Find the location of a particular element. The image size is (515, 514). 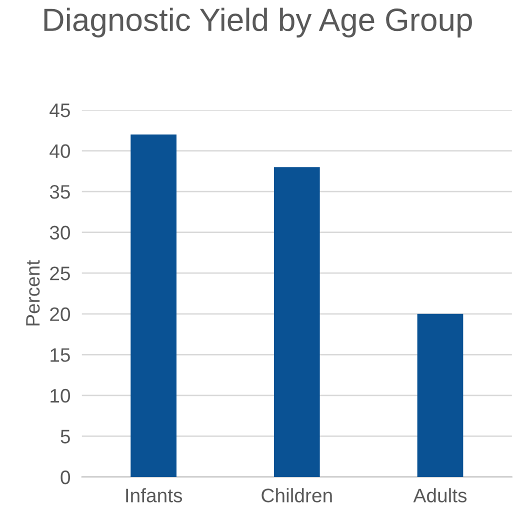

y-tick-label: 20 is located at coordinates (60, 314).